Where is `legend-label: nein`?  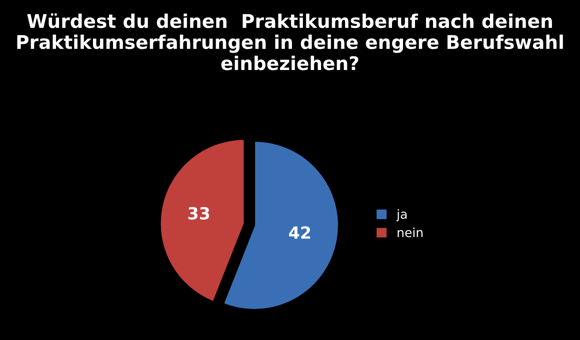 legend-label: nein is located at coordinates (410, 233).